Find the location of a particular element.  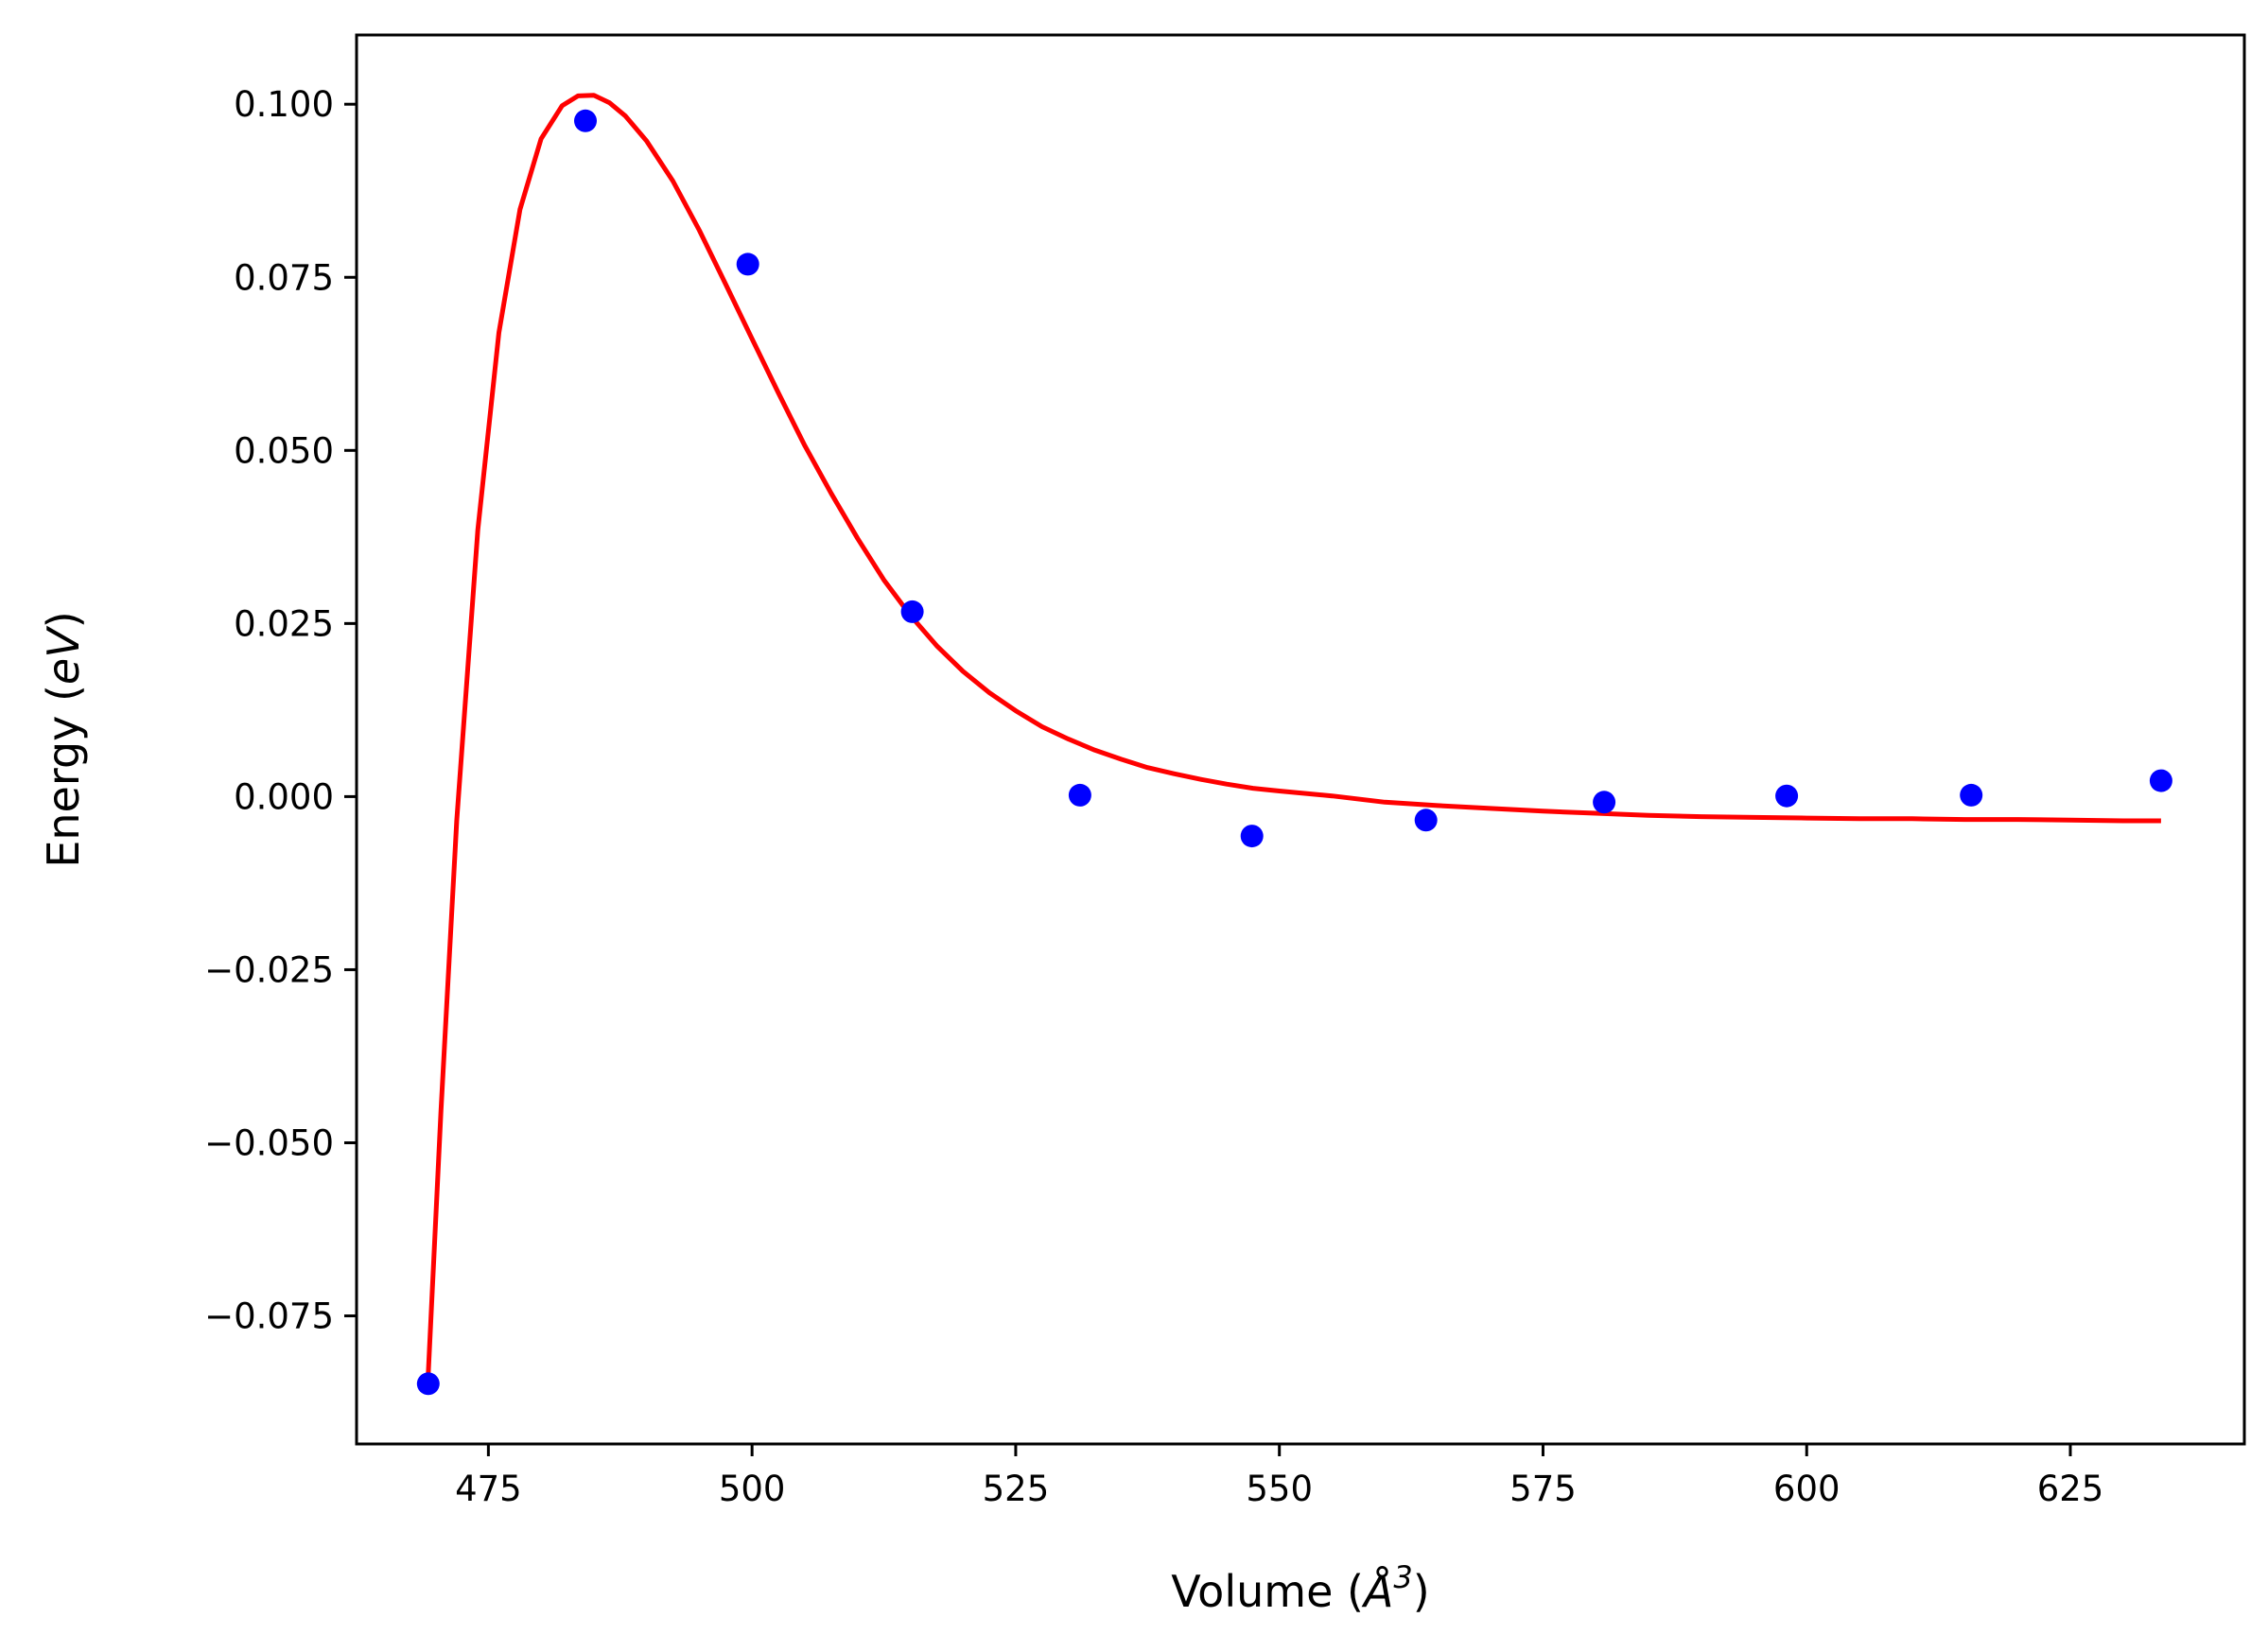

y-axis-label: Energy (eV) is located at coordinates (63, 739).